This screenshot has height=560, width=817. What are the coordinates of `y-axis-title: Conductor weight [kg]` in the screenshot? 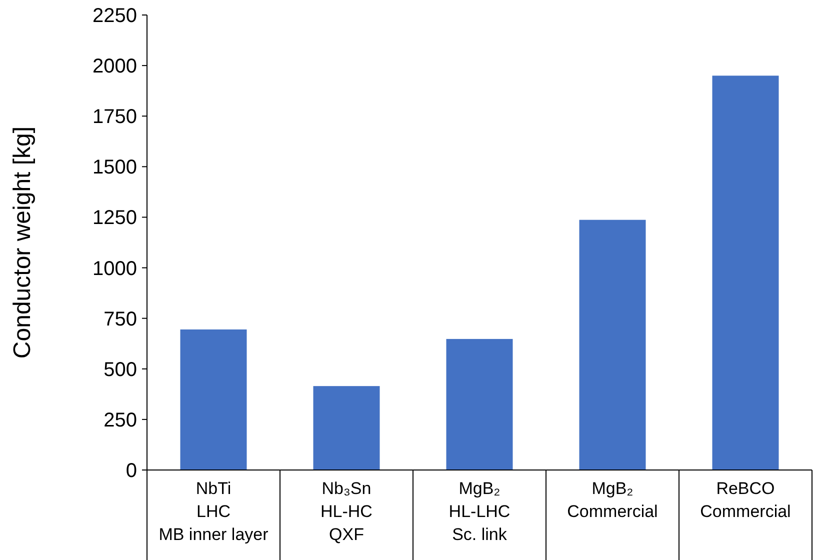 It's located at (22, 242).